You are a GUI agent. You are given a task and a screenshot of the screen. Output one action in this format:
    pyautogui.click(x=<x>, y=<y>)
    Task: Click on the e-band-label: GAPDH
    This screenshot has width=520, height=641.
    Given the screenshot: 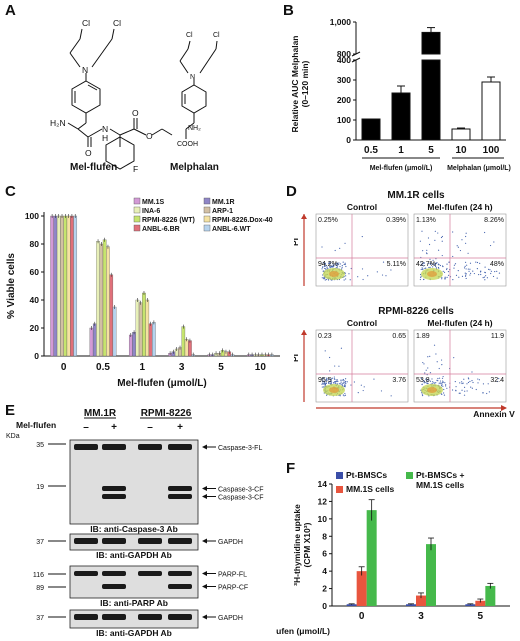 What is the action you would take?
    pyautogui.click(x=230, y=618)
    